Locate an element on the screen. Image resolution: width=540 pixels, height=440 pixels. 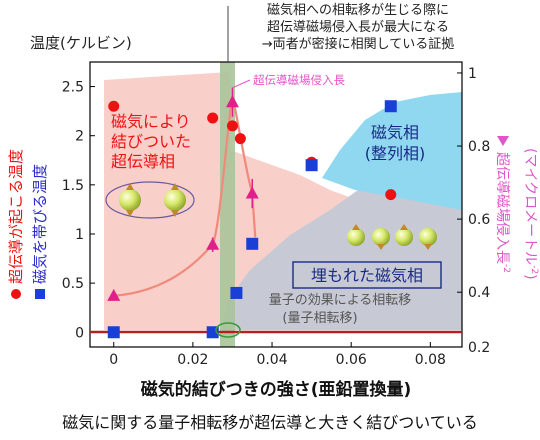
pink-triangle-icon is located at coordinates (503, 141).